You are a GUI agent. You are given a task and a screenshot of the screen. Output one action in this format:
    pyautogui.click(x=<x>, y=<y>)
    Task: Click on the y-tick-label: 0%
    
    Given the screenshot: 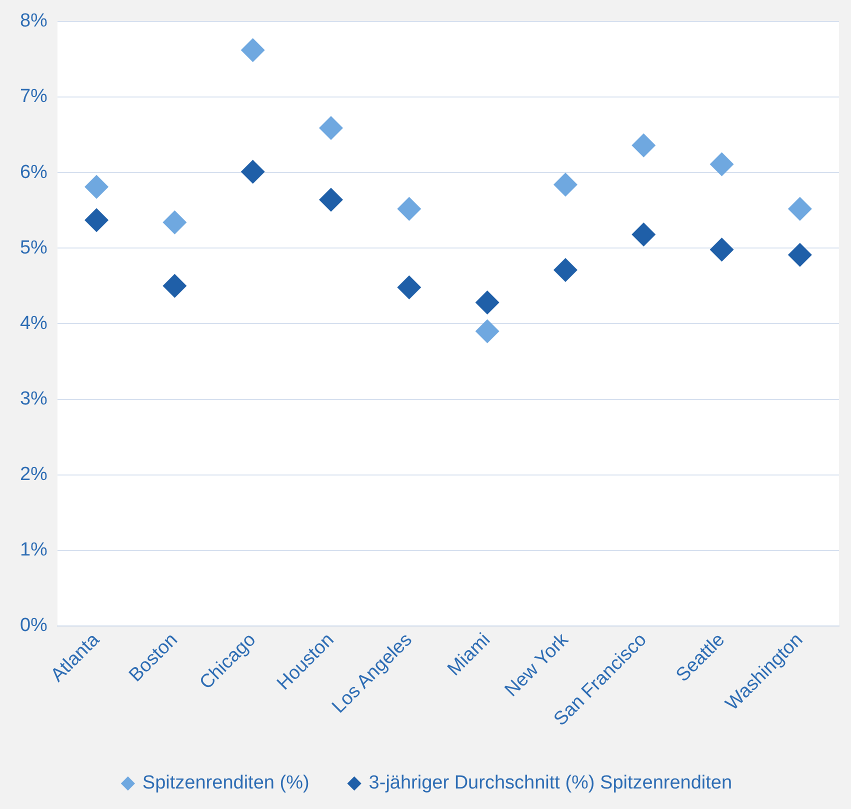 What is the action you would take?
    pyautogui.click(x=34, y=625)
    